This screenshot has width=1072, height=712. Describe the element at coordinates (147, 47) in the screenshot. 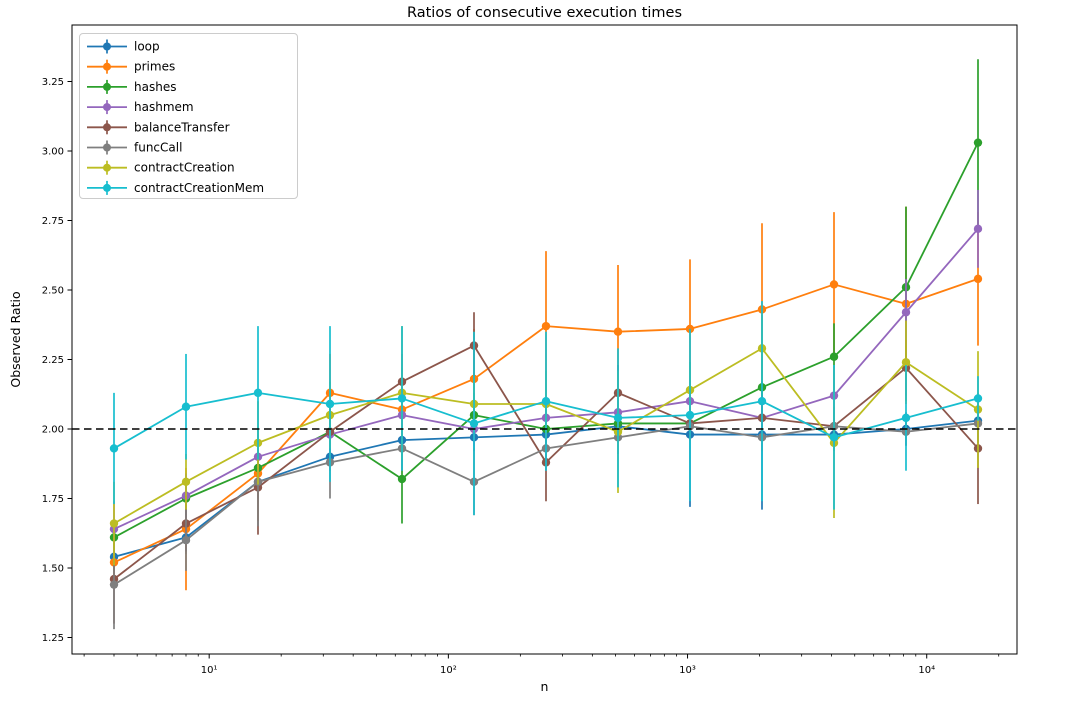

I see `legend-label: loop` at that location.